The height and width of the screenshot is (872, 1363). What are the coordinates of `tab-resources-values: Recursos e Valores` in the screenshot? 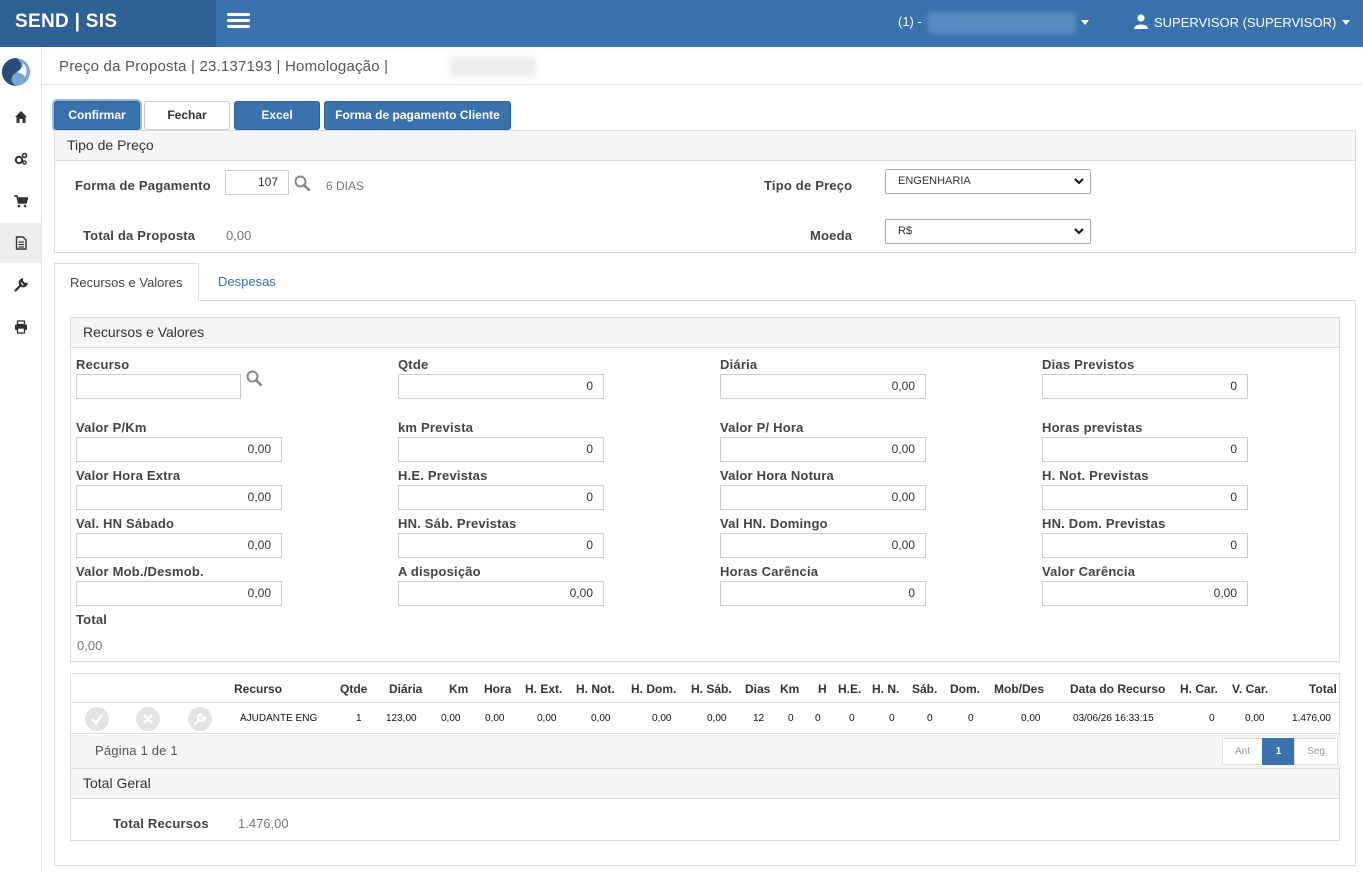 It's located at (126, 282).